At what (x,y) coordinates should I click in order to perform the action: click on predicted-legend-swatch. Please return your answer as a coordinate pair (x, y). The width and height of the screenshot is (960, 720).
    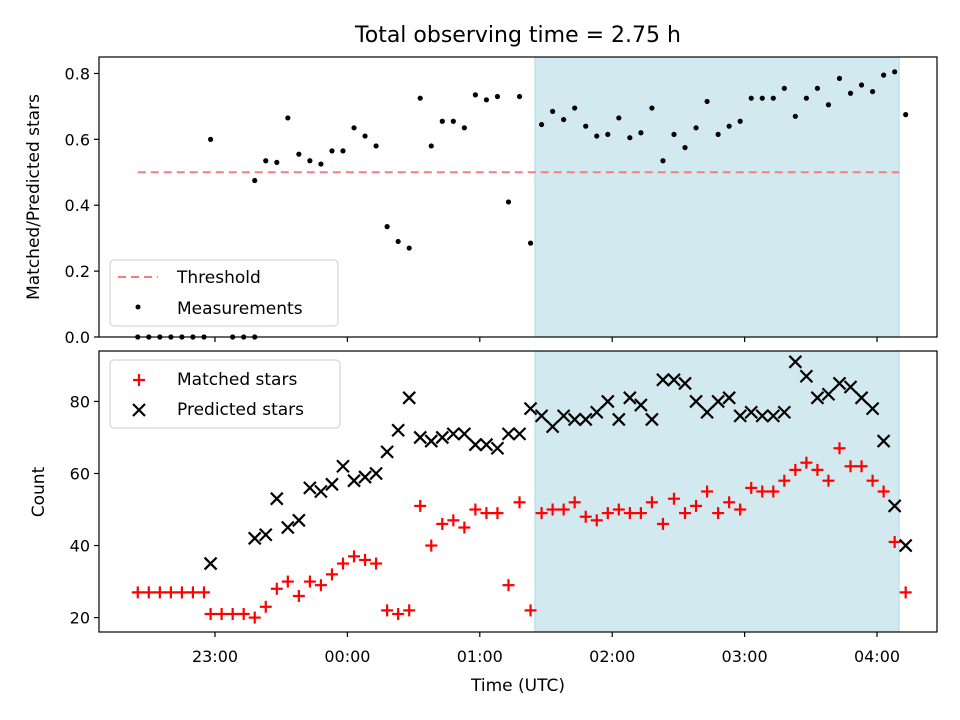
    Looking at the image, I should click on (139, 410).